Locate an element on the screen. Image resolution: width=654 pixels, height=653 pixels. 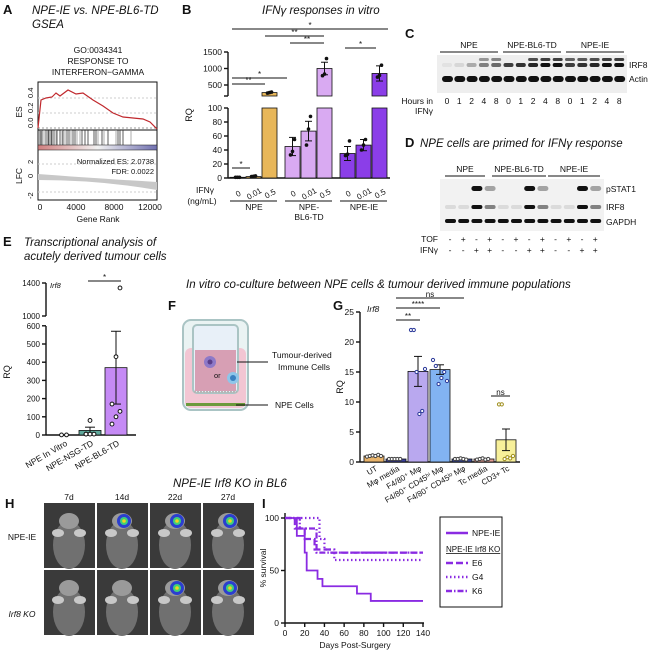
es-tick: 0.4 is located at coordinates (30, 93).